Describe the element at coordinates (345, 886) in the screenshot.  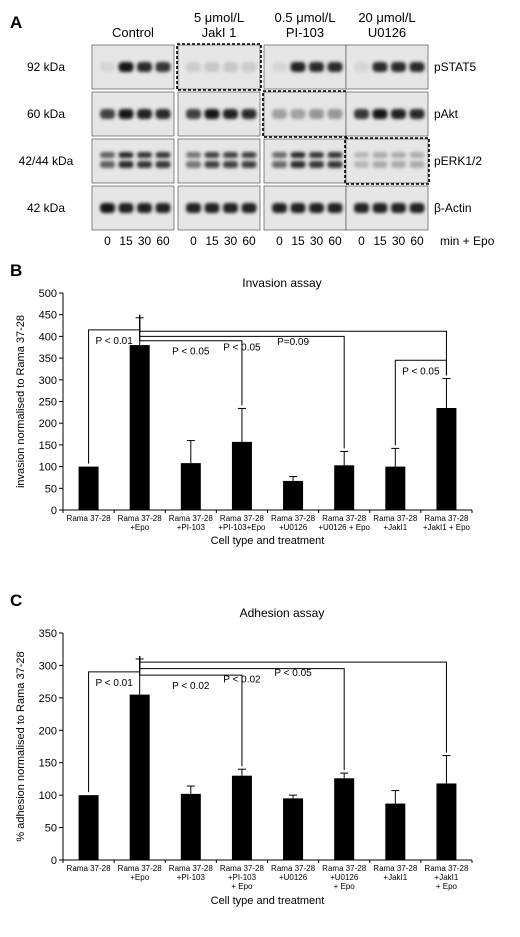
I see `x-category-label-line3: + Epo` at that location.